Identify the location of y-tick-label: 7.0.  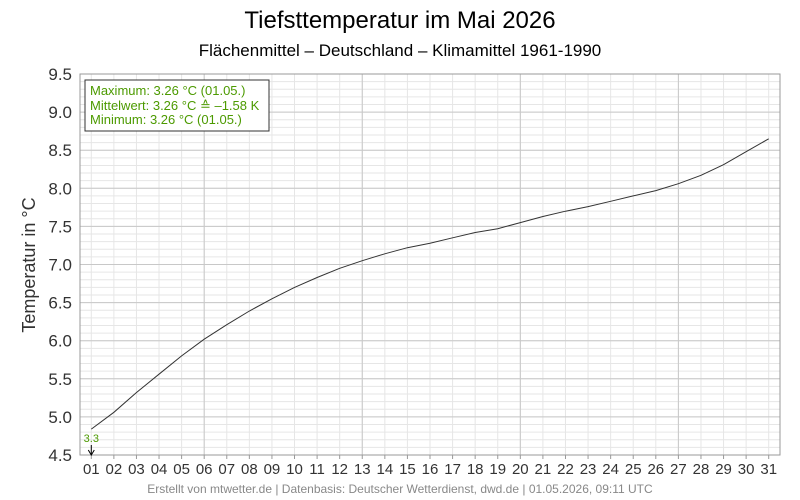
(60, 265).